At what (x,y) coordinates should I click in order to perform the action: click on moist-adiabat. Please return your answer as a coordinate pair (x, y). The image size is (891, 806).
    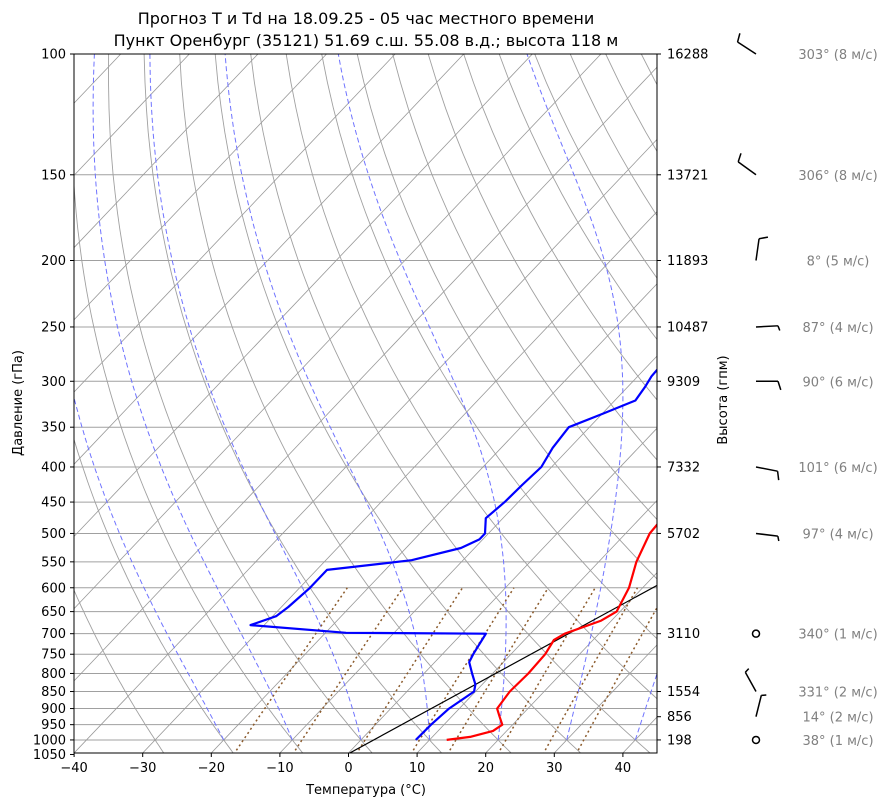
    Looking at the image, I should click on (645, 706).